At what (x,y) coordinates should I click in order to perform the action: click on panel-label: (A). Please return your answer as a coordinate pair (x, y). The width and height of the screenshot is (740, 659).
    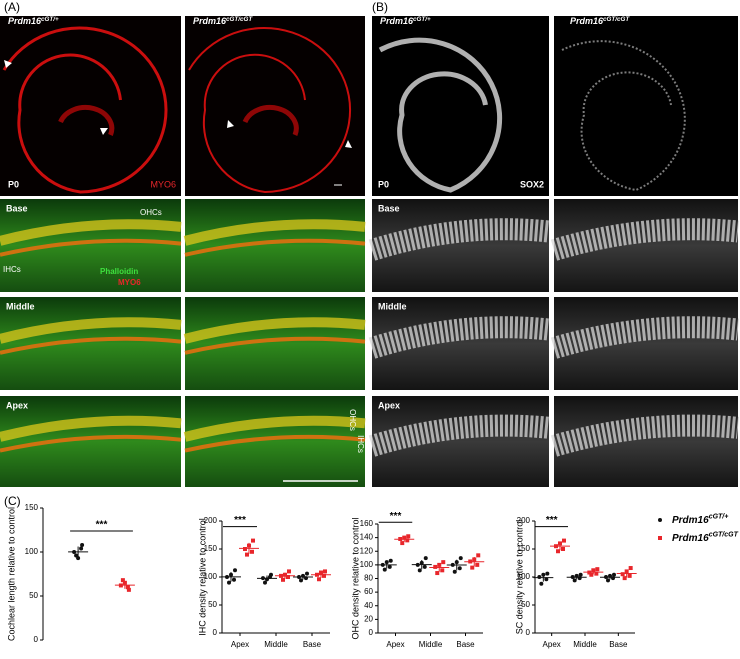
    Looking at the image, I should click on (12, 7).